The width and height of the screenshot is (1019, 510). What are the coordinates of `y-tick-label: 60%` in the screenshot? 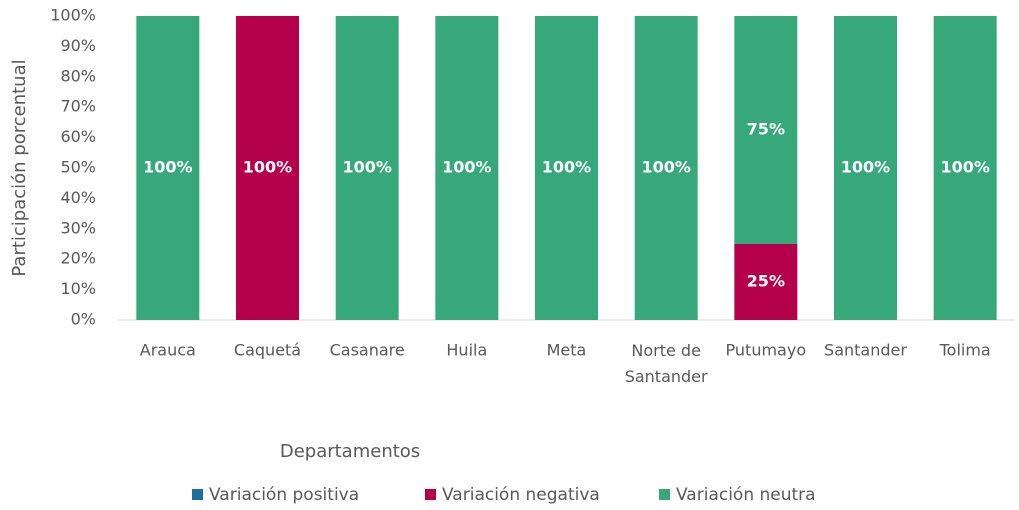 It's located at (78, 136).